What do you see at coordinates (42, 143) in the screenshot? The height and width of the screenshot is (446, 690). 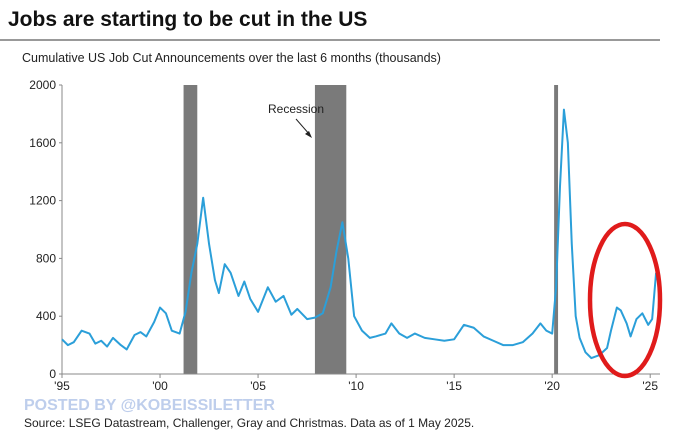 I see `y-tick-label: 1600` at bounding box center [42, 143].